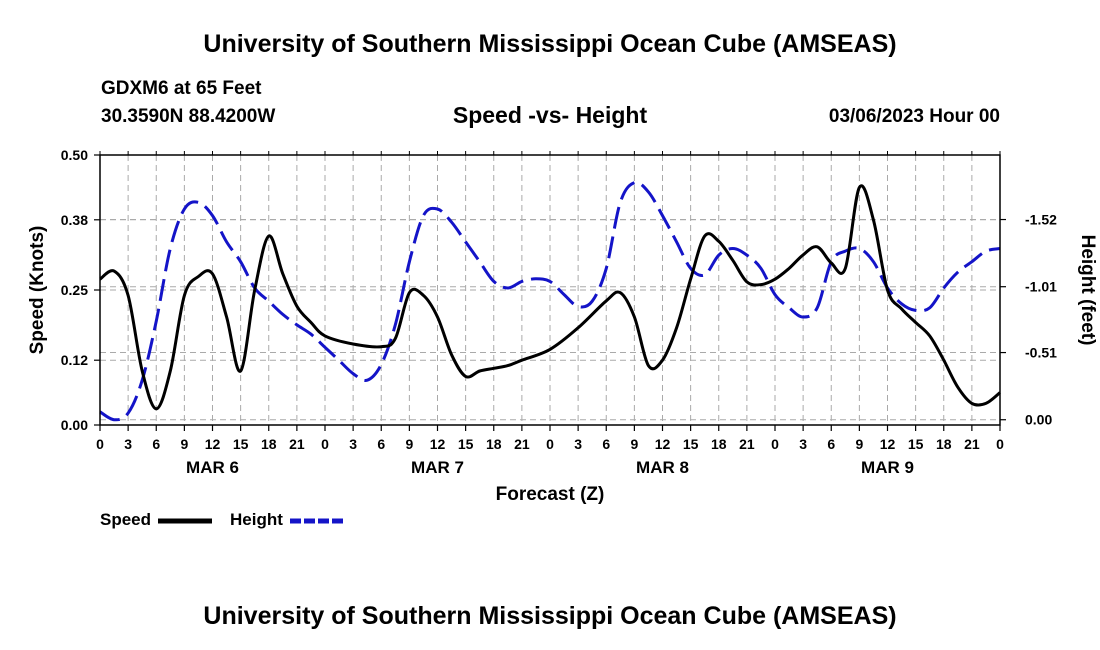 The image size is (1100, 650). I want to click on y2-tick-label: -1.52, so click(1041, 220).